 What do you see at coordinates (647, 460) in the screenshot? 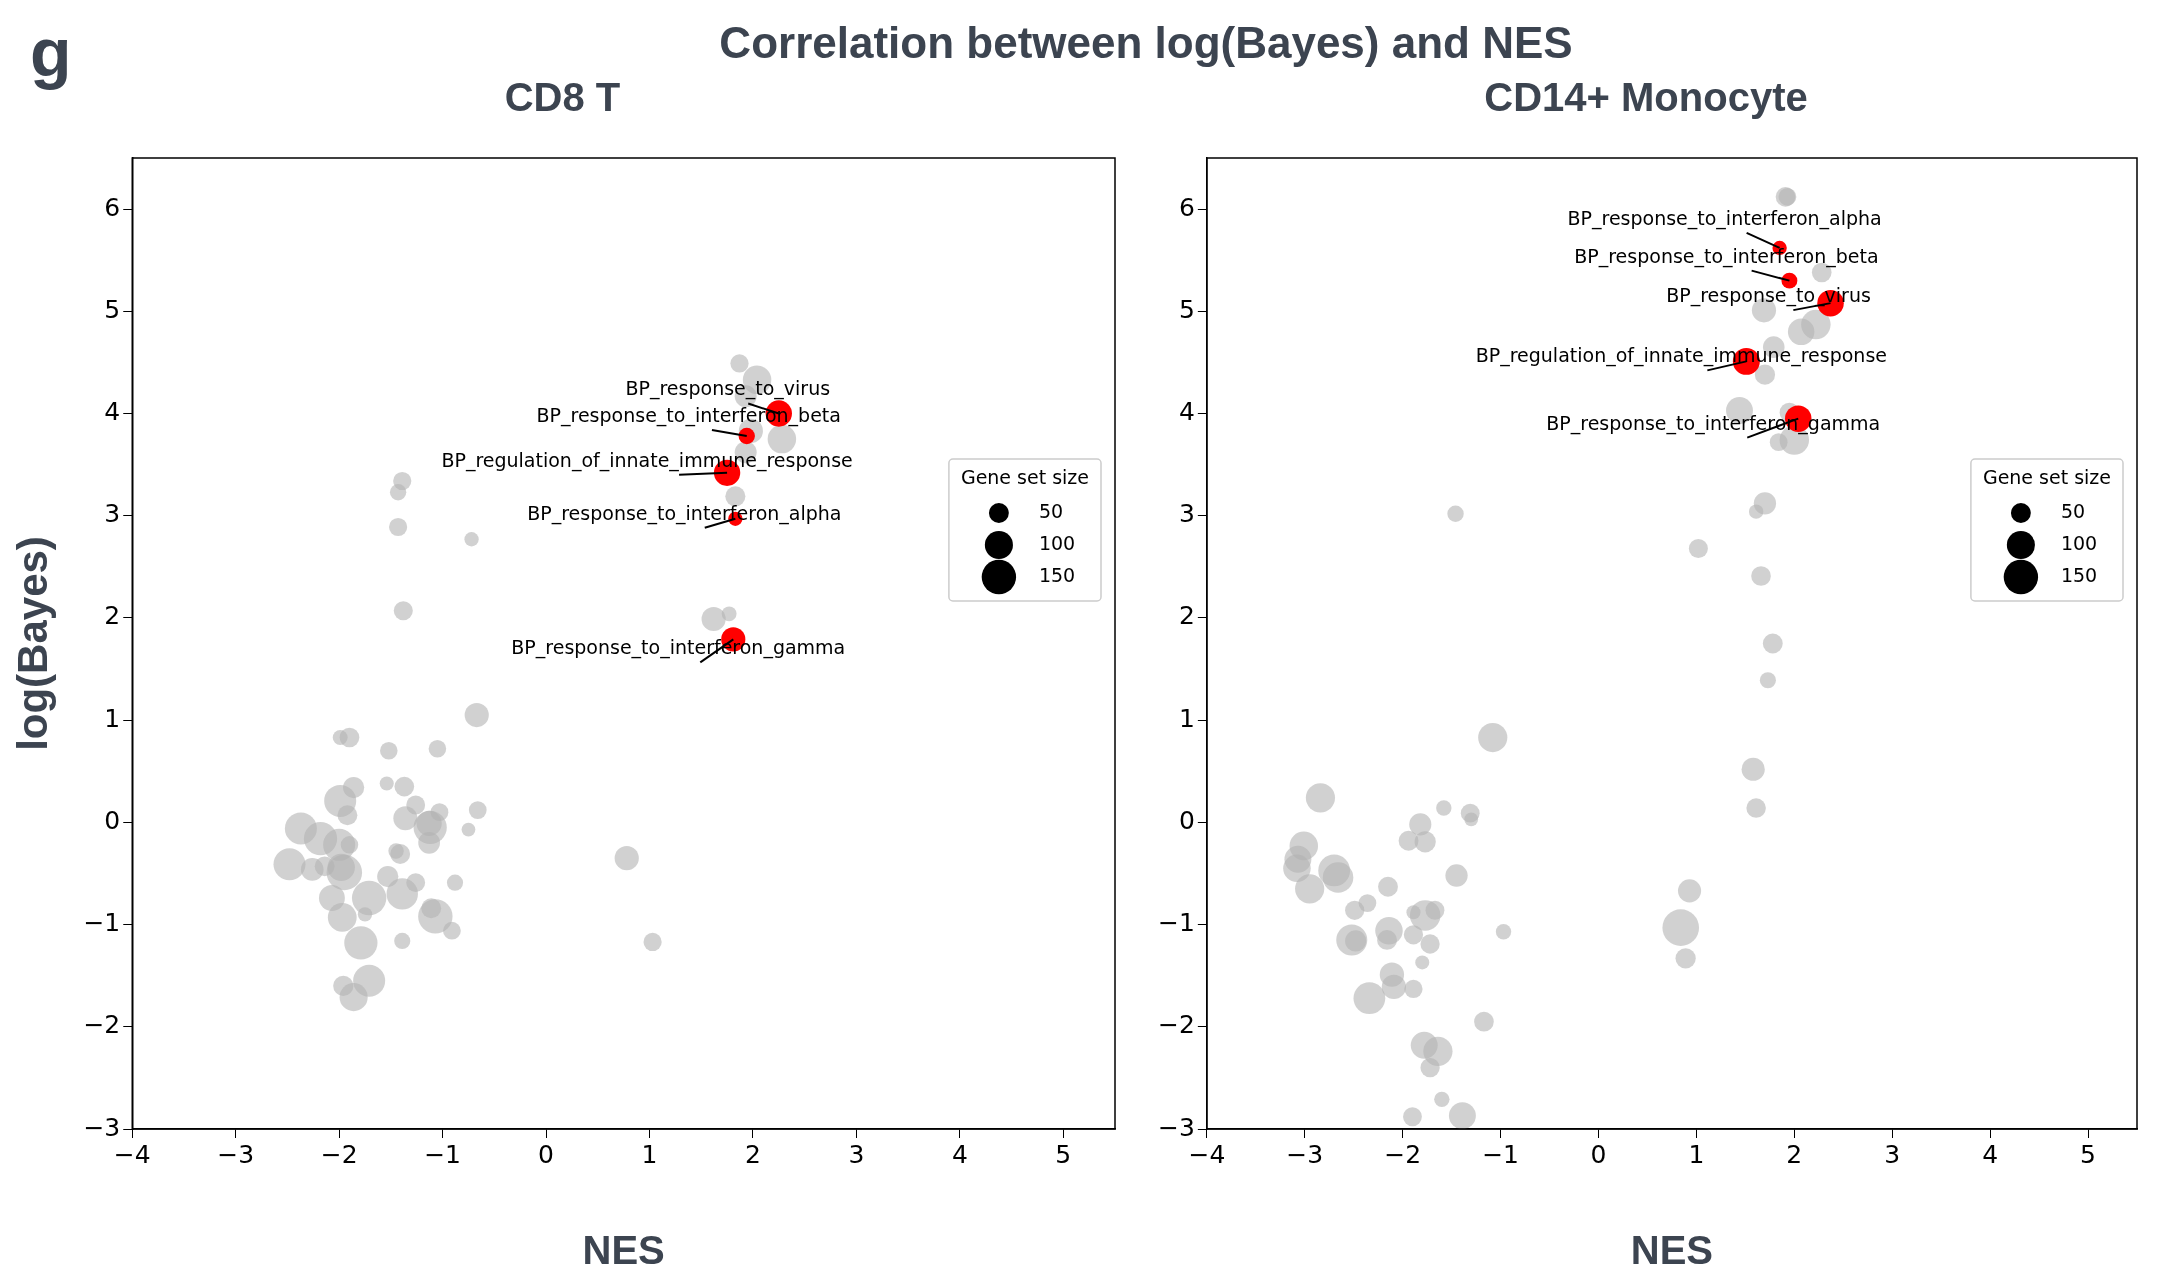
I see `annotation: BP_regulation_of_innate_immune_response` at bounding box center [647, 460].